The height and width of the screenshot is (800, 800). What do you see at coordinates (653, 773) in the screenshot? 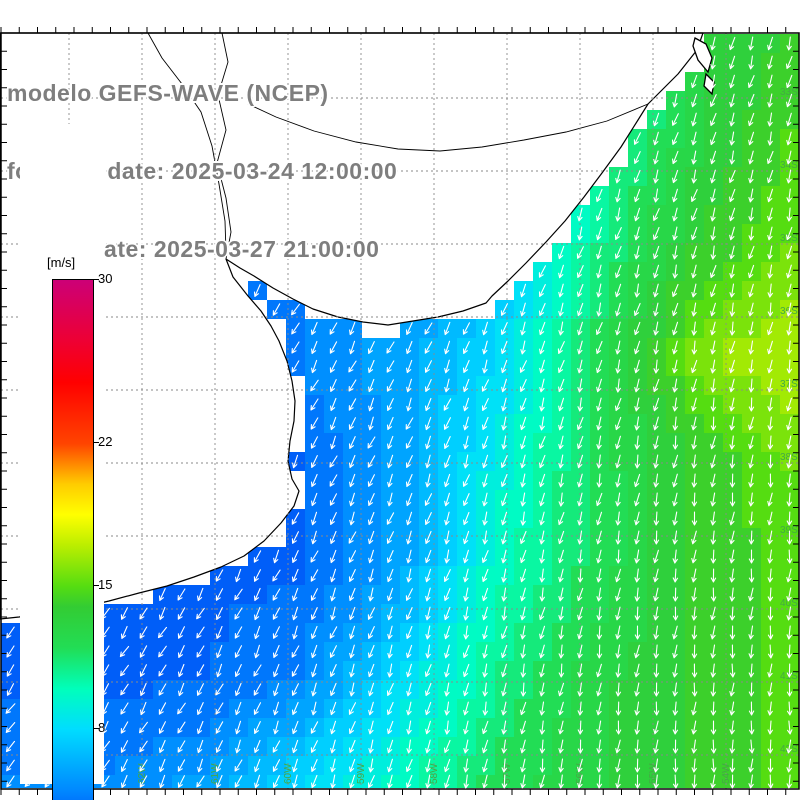
I see `lon-label: 55W` at bounding box center [653, 773].